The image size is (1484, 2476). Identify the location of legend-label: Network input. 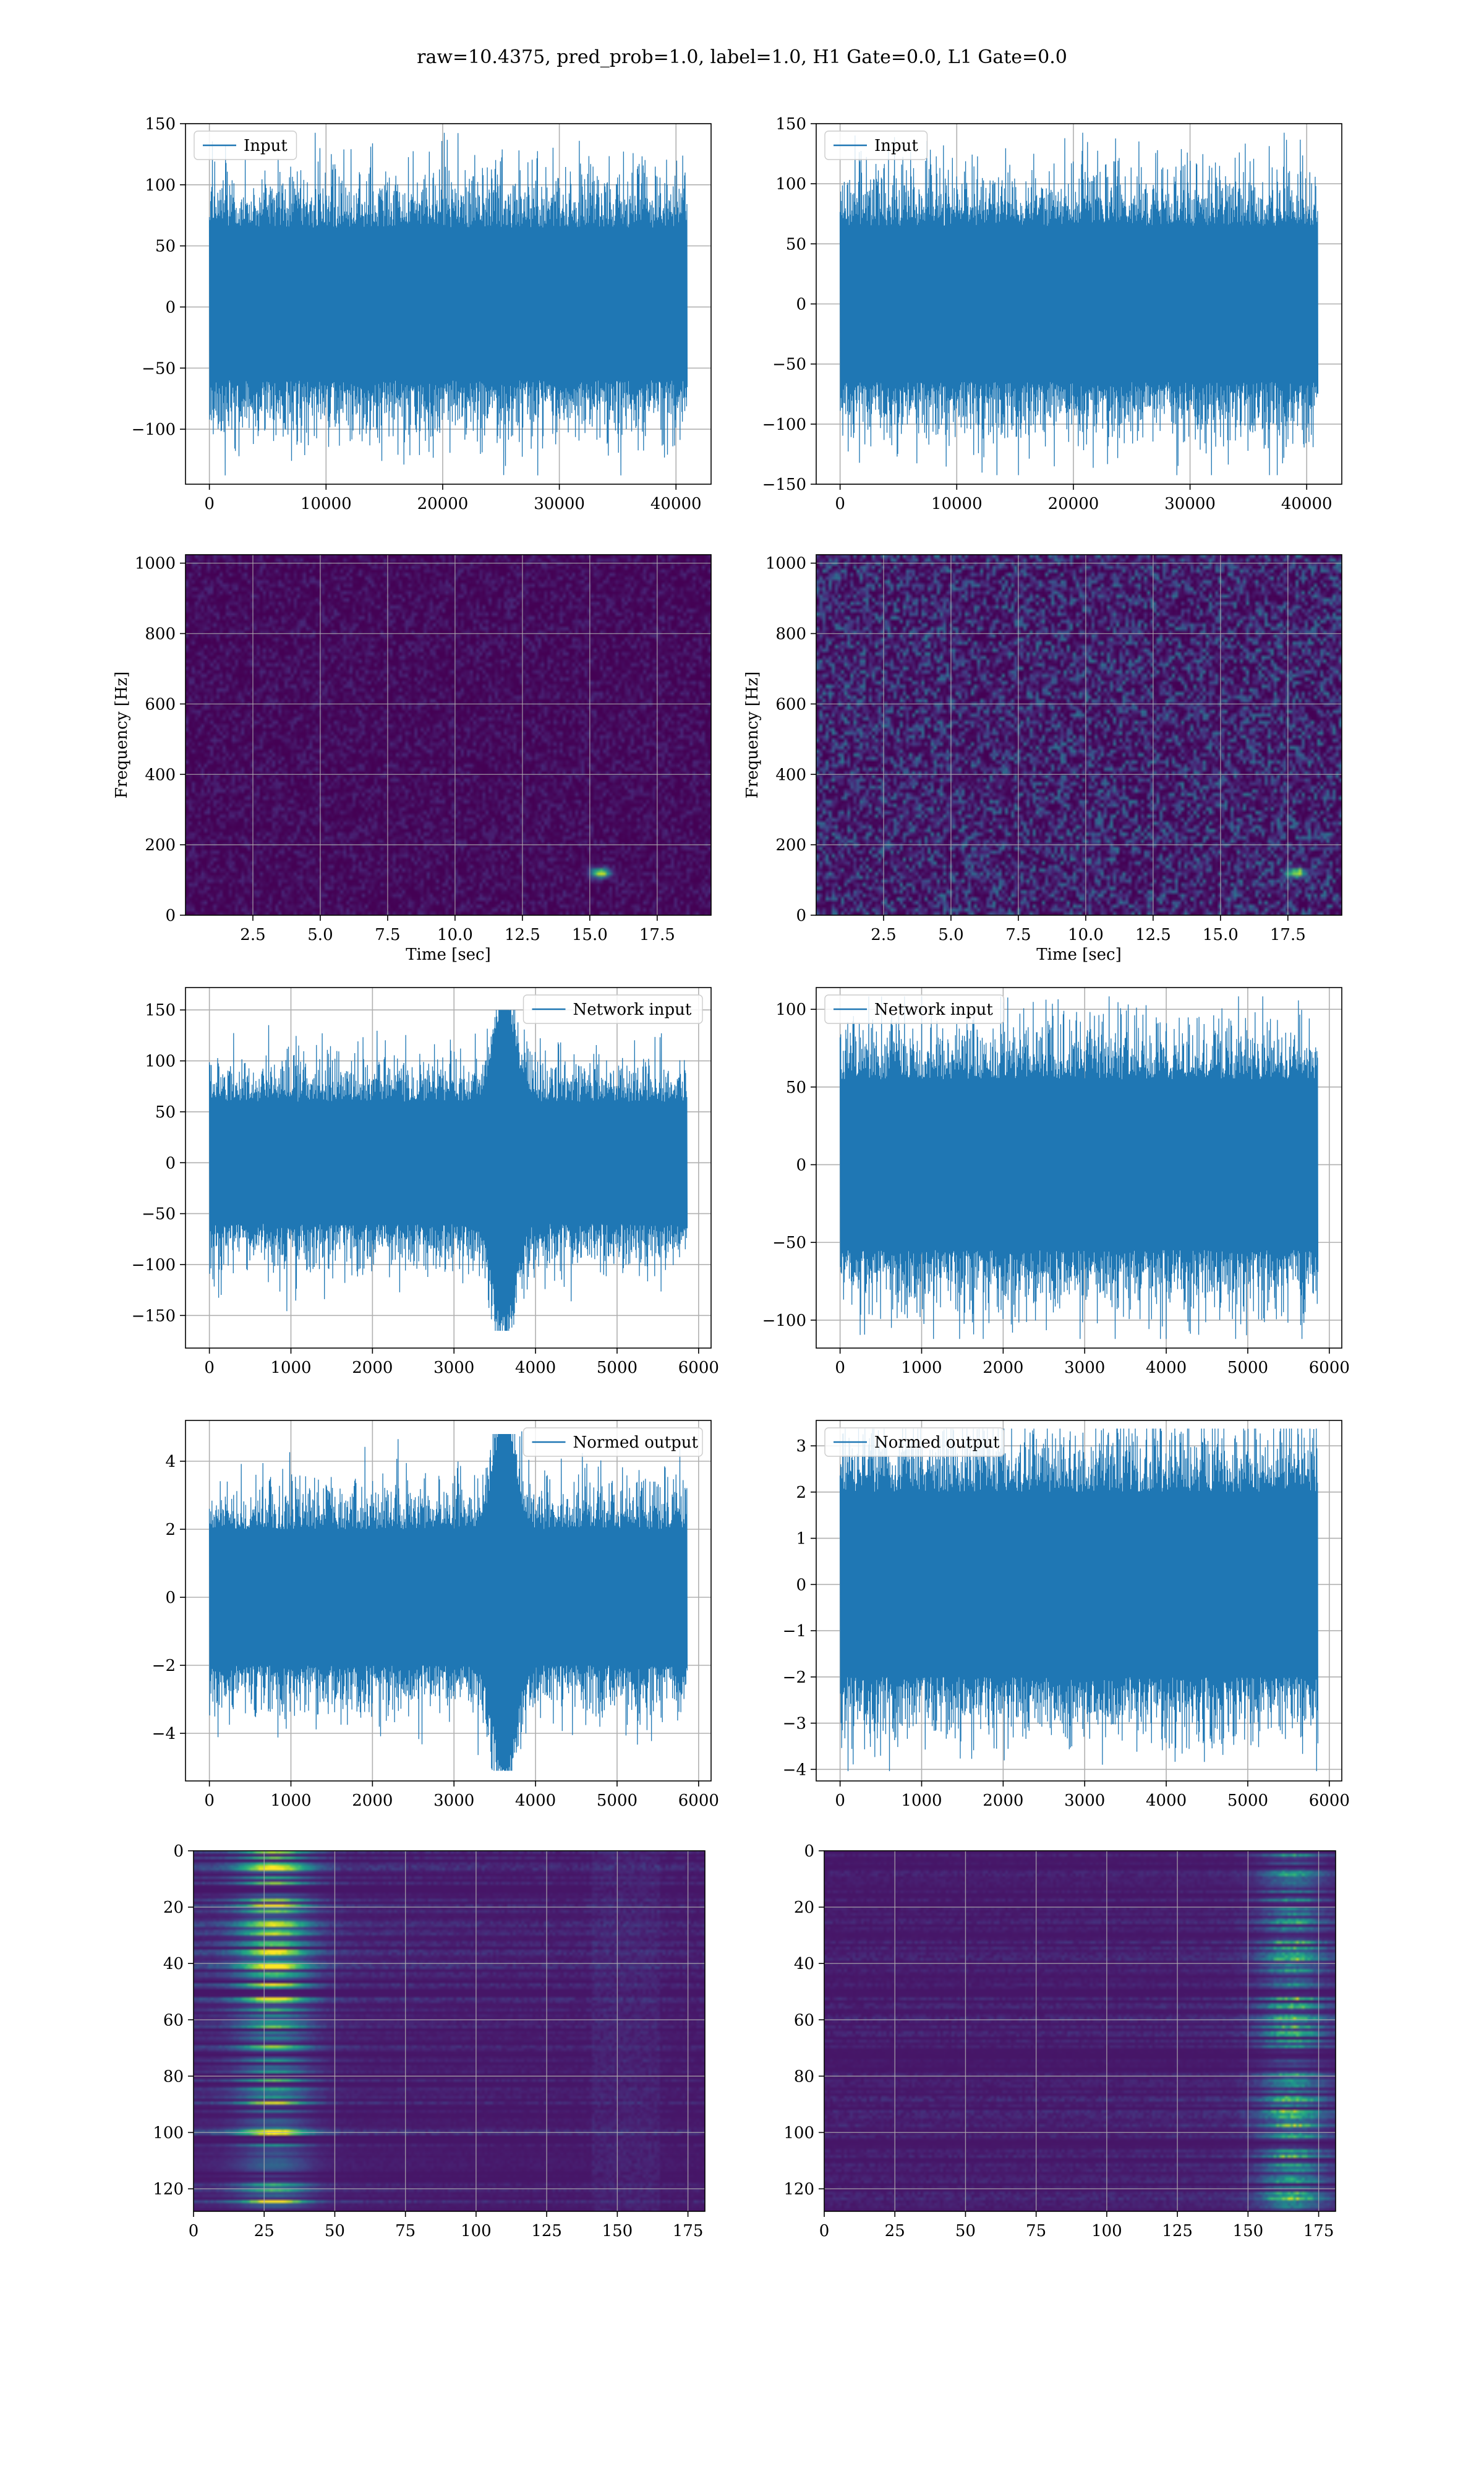
(632, 1010).